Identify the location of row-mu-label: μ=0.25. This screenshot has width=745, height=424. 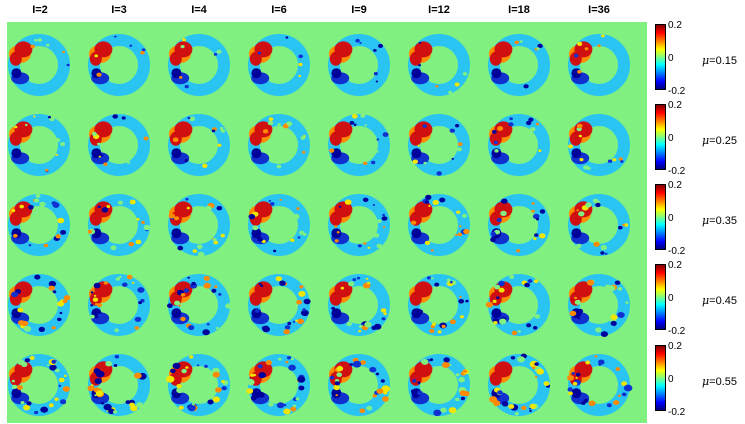
(719, 140).